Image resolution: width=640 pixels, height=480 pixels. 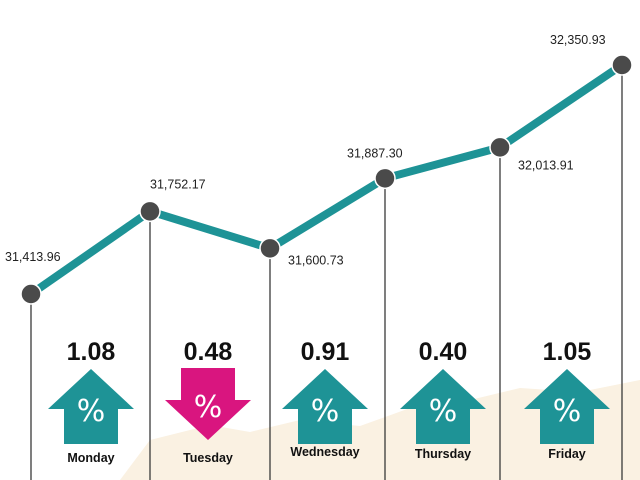 What do you see at coordinates (546, 165) in the screenshot?
I see `value-label-4: 32,013.91` at bounding box center [546, 165].